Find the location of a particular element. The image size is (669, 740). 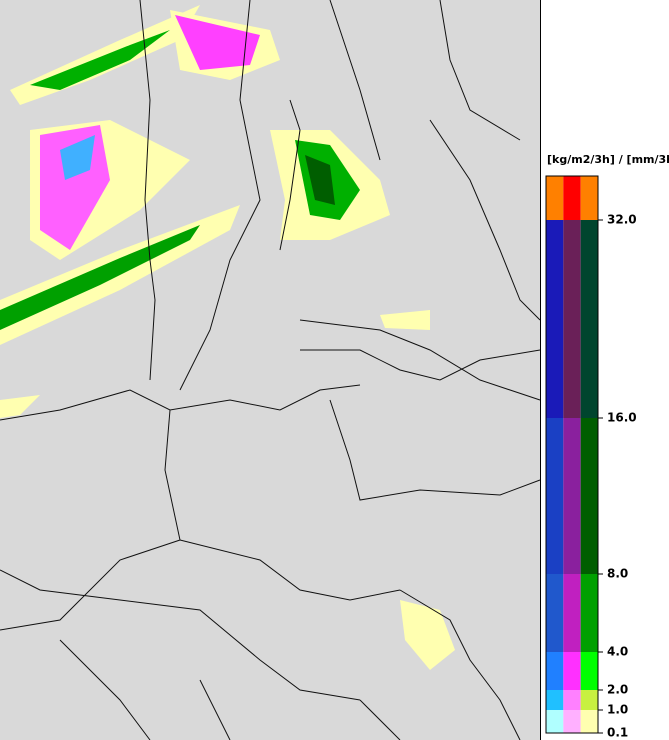

colorbar-frame is located at coordinates (572, 454).